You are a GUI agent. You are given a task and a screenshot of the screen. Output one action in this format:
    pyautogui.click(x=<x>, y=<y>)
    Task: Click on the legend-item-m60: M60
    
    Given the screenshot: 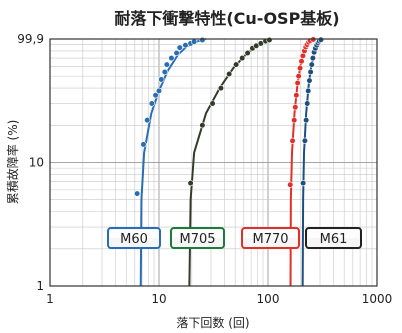 What is the action you would take?
    pyautogui.click(x=134, y=238)
    